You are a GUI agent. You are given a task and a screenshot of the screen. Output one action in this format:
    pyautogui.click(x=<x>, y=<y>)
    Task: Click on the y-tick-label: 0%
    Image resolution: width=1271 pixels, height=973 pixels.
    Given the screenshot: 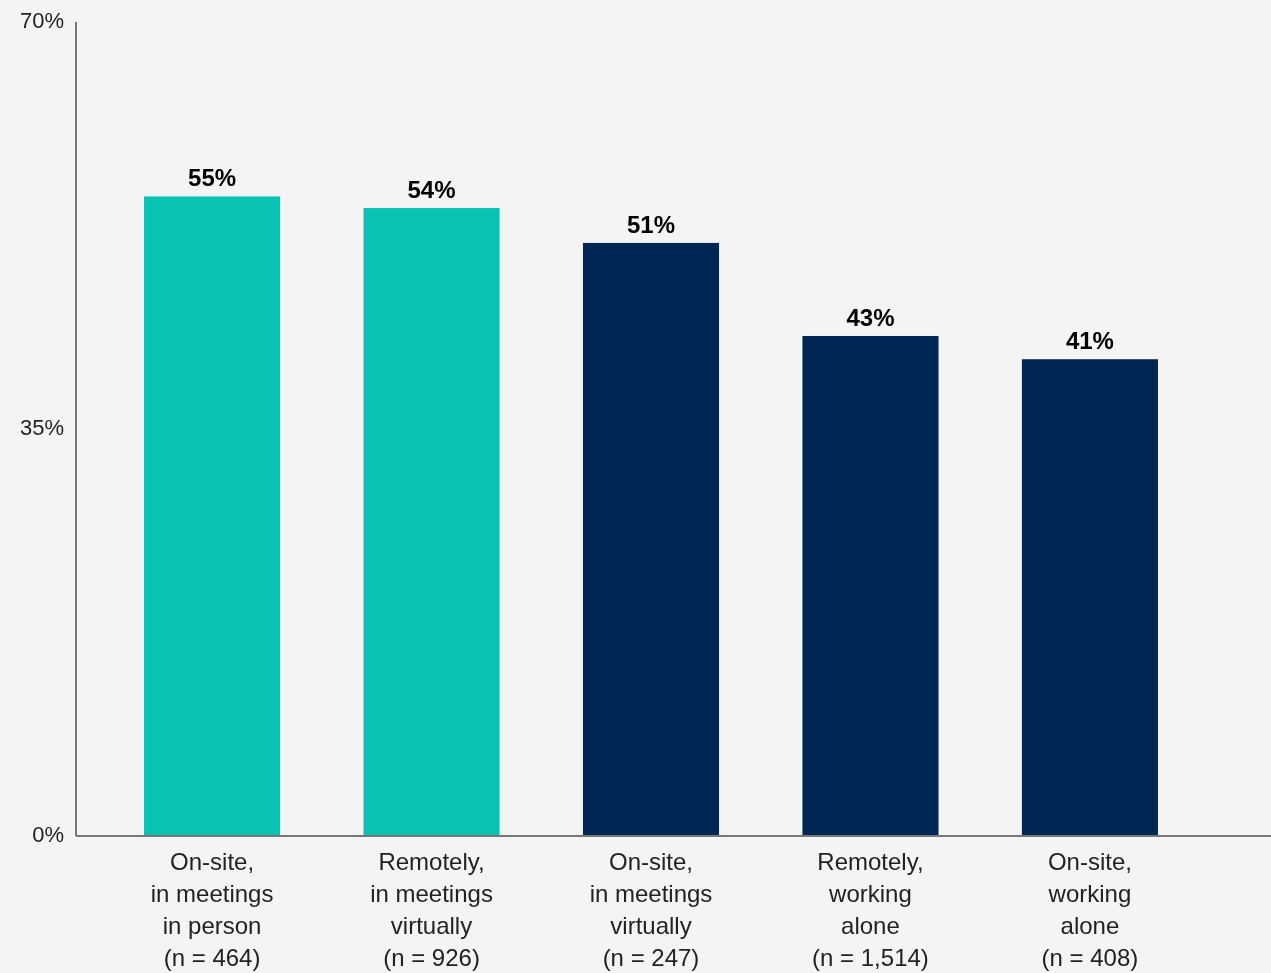 What is the action you would take?
    pyautogui.click(x=48, y=834)
    